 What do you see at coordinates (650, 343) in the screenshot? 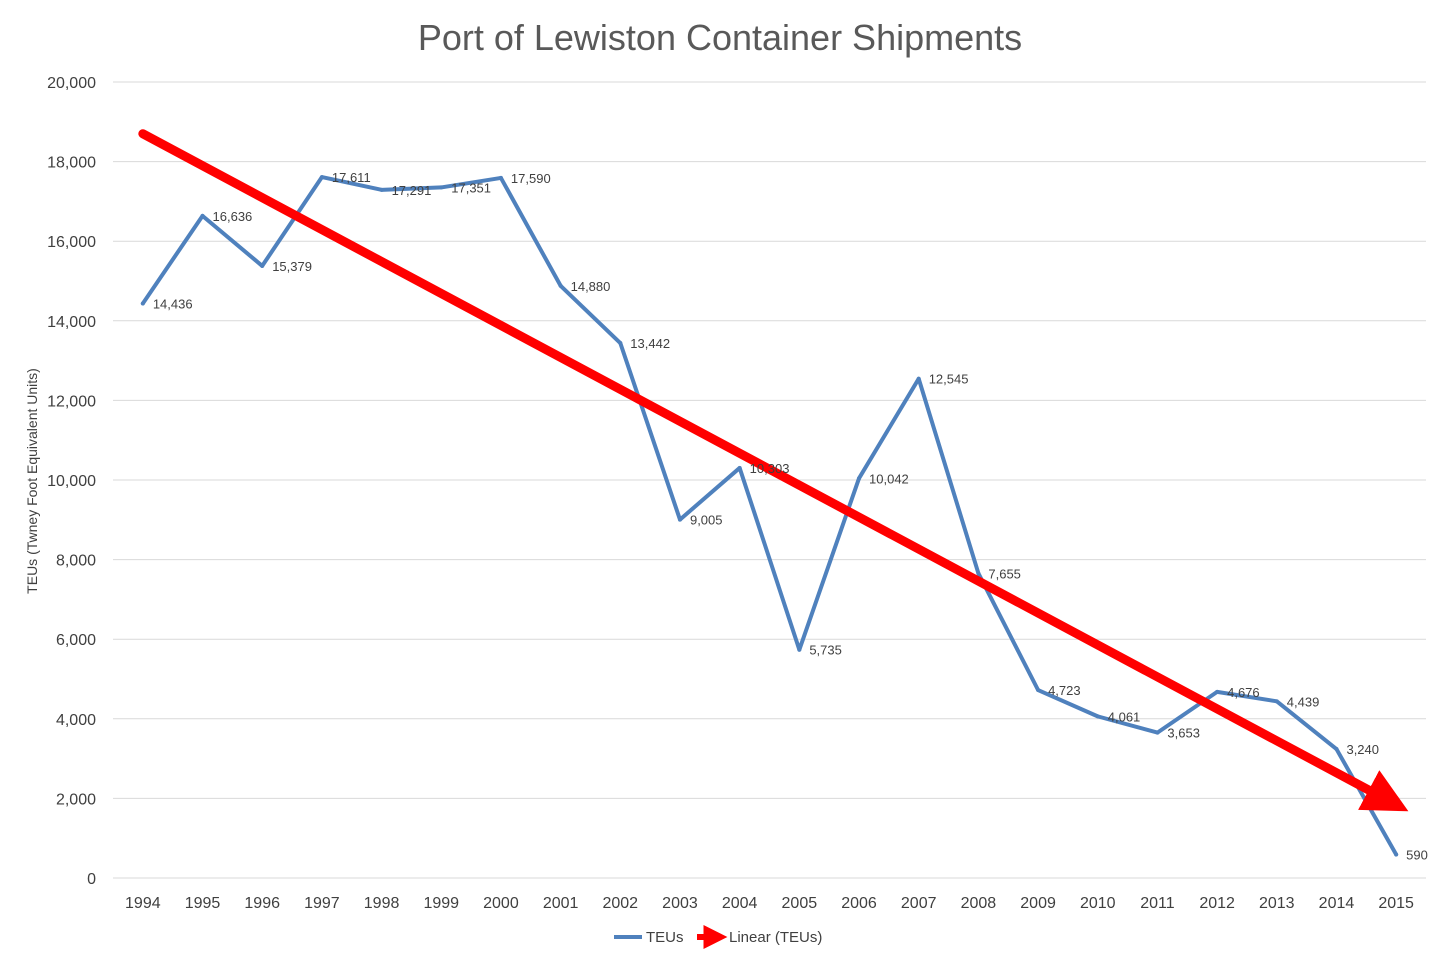
I see `data-label: 13,442` at bounding box center [650, 343].